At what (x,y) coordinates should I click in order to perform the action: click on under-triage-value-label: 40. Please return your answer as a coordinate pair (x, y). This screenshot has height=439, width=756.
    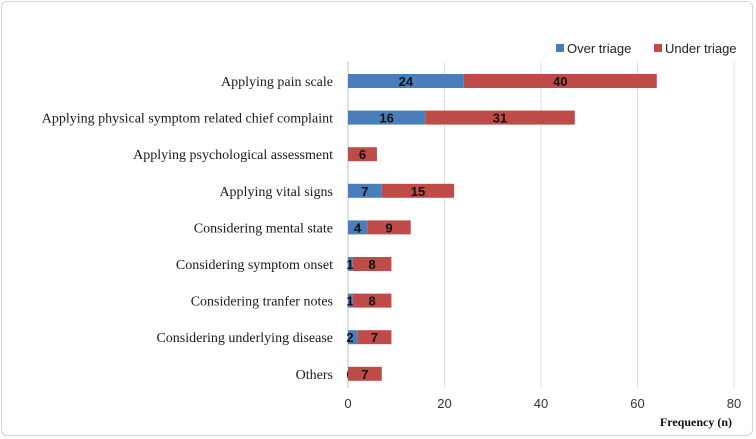
    Looking at the image, I should click on (560, 81).